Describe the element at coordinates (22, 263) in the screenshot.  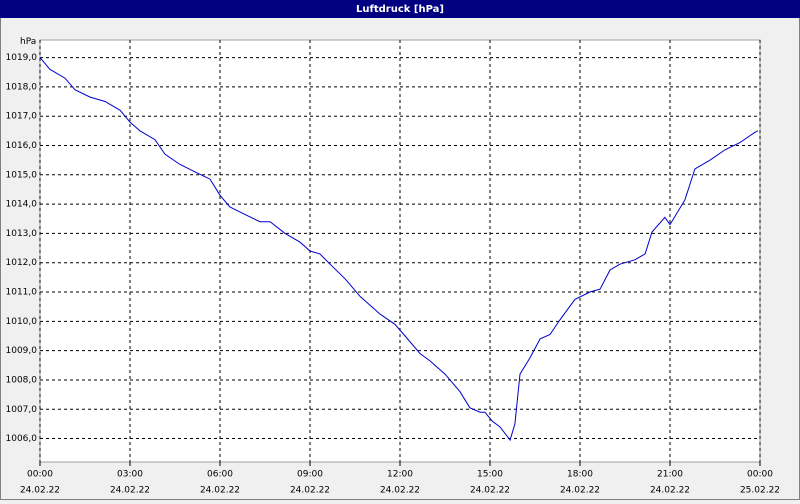
I see `y-tick-label: 1012,0` at that location.